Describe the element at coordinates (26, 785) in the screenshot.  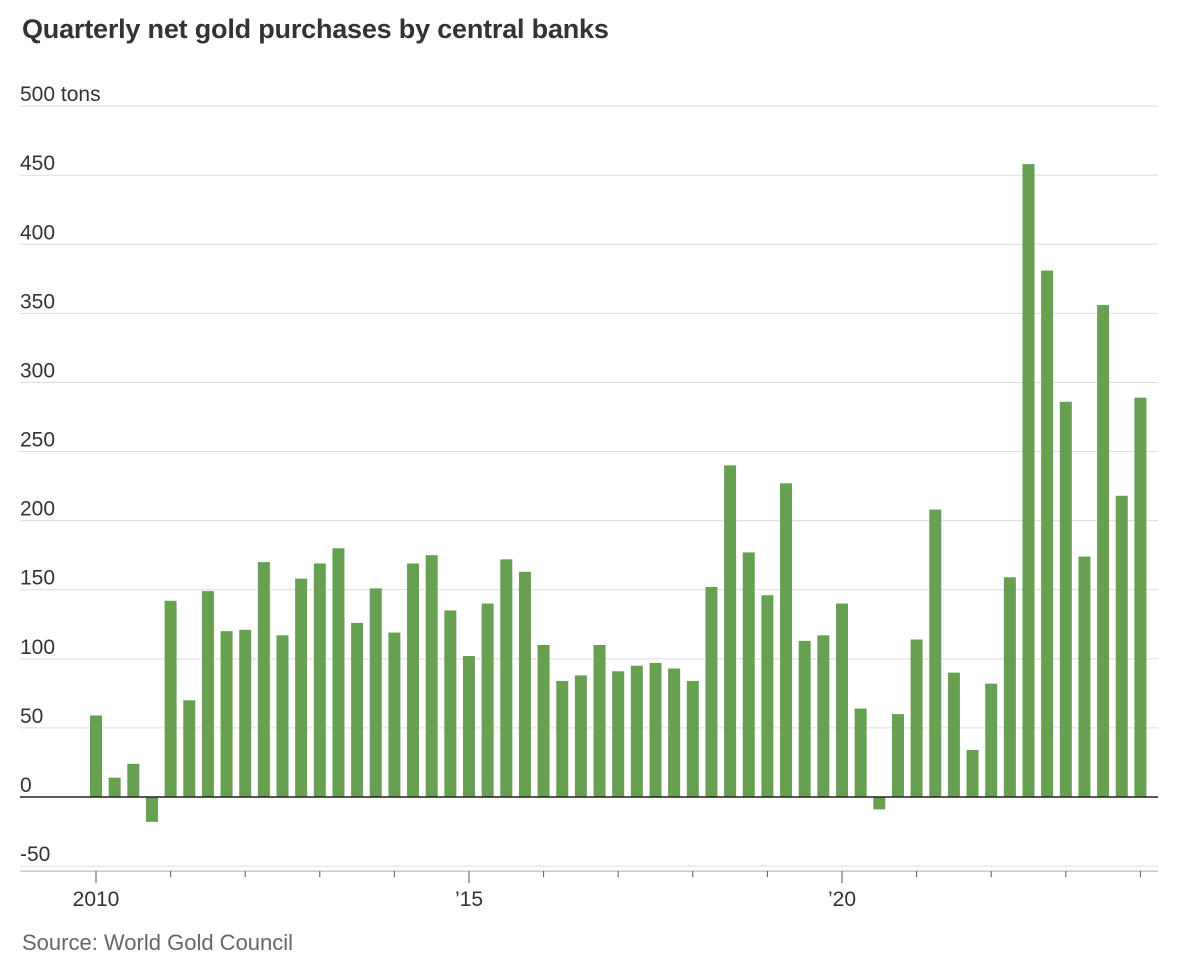
I see `y-tick-label: 0` at that location.